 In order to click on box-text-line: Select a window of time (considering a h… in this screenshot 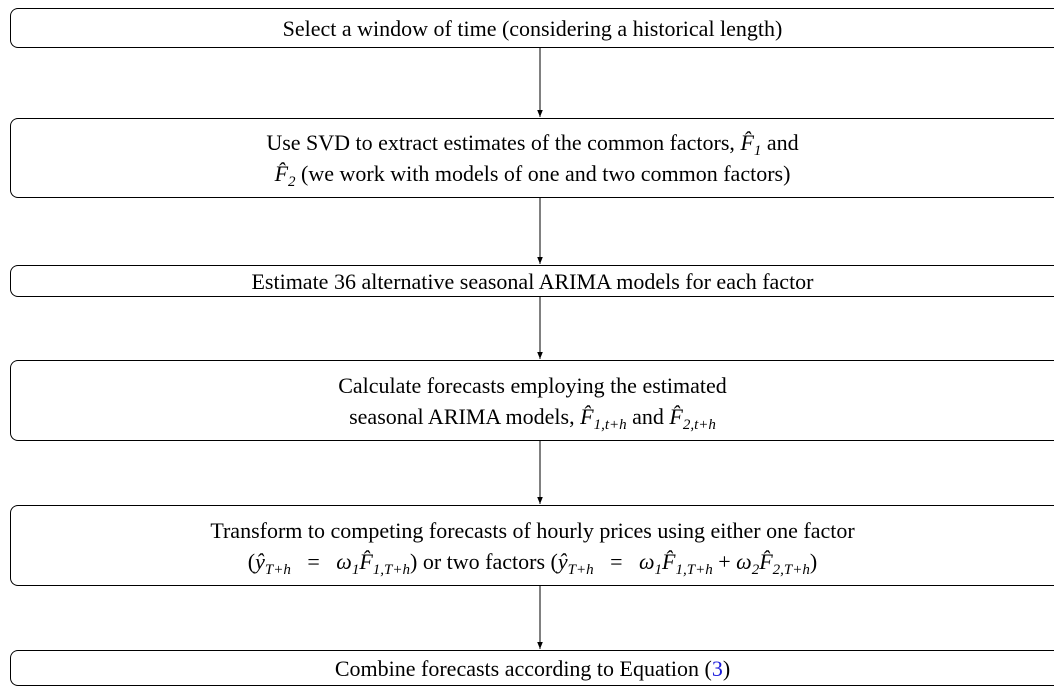, I will do `click(533, 28)`.